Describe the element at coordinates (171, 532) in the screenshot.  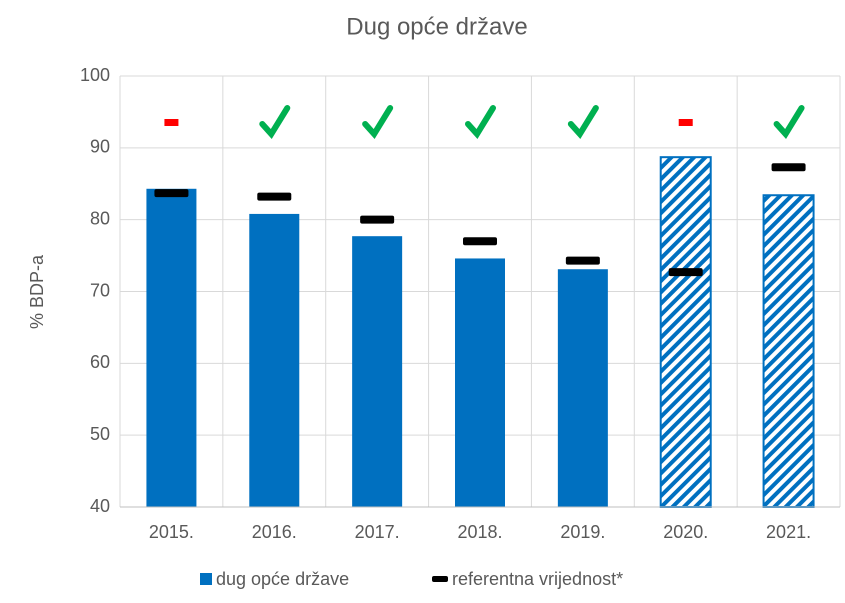
I see `x-tick-label: 2015.` at that location.